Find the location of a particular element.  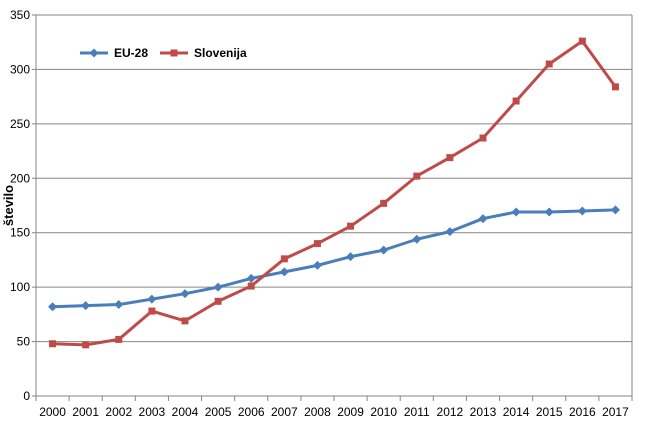

legend-item-slovenija: Slovenija is located at coordinates (203, 53).